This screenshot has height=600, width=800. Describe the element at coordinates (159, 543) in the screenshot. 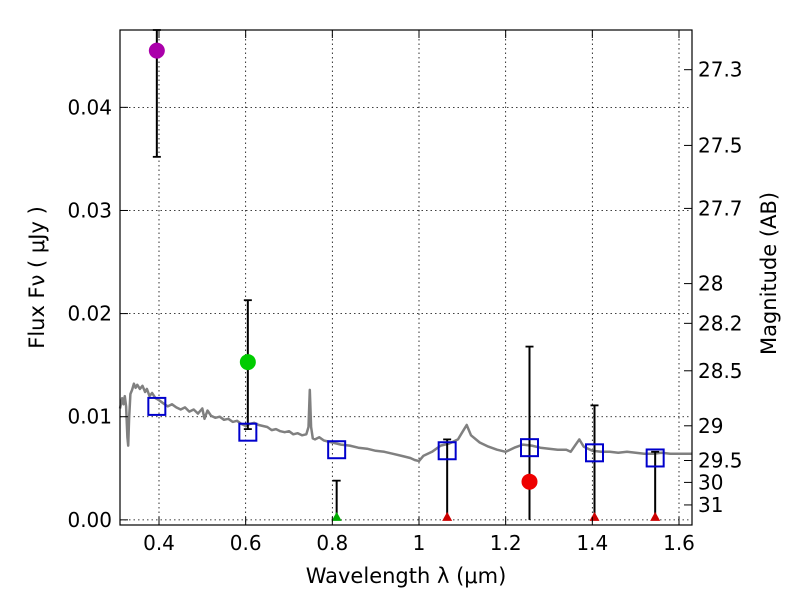

I see `x-tick-label: 0.4` at that location.